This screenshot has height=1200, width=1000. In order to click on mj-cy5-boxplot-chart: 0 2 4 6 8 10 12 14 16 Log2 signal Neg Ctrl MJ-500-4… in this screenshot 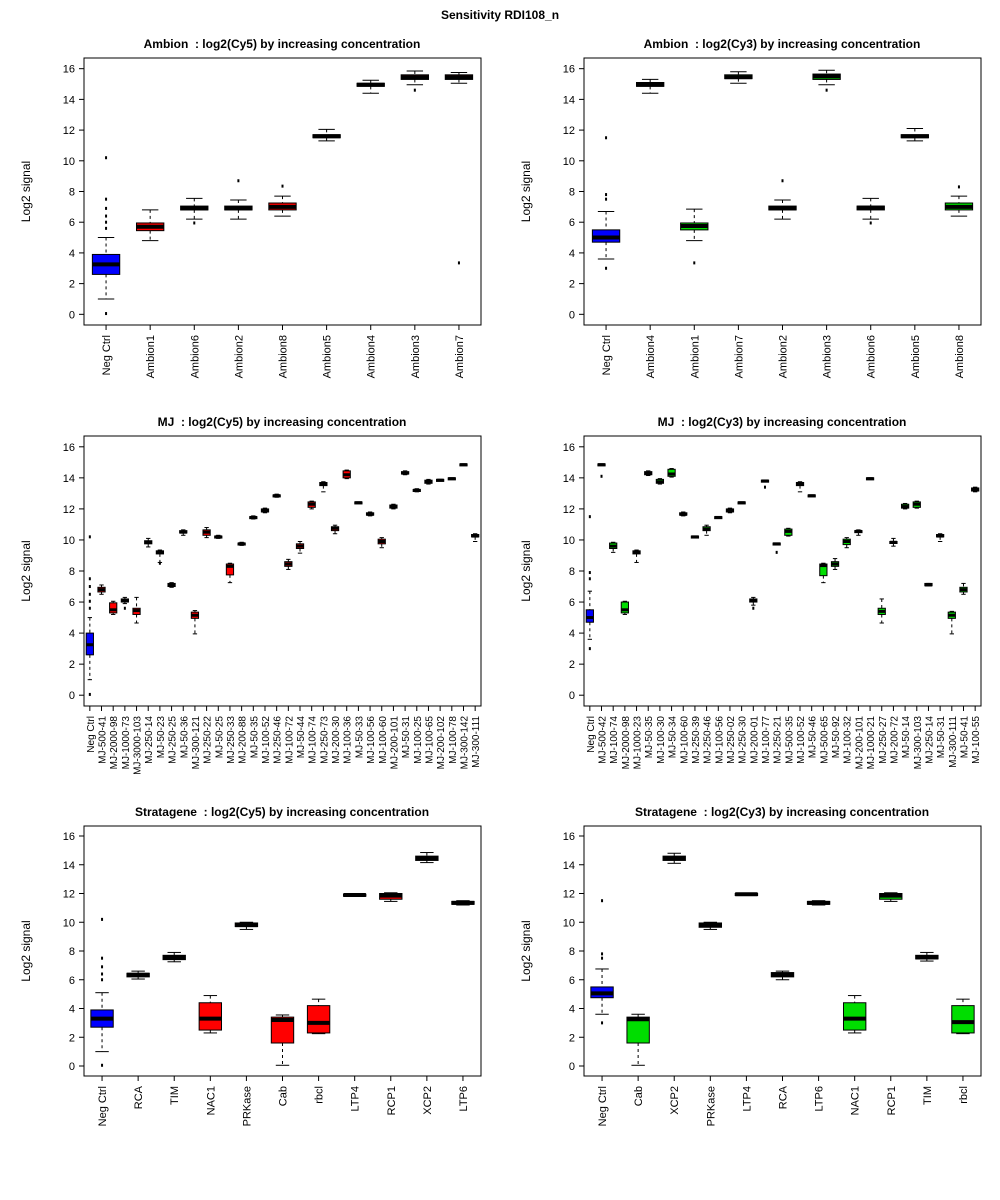, I will do `click(250, 605)`.